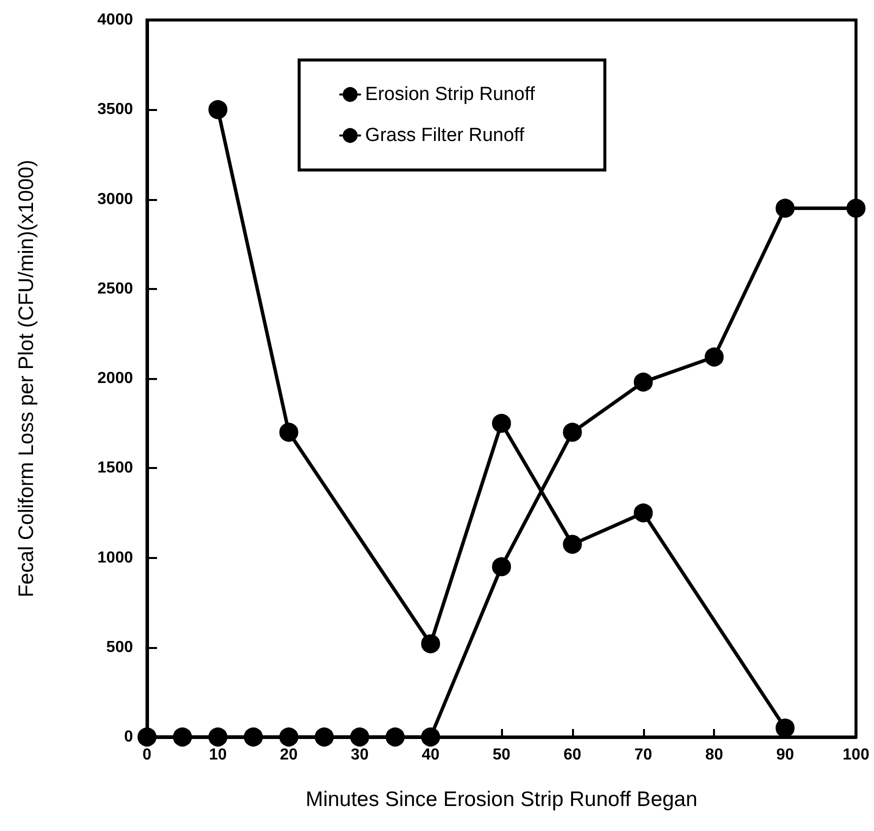 This screenshot has width=874, height=831. I want to click on y-tick-label: 3500, so click(115, 109).